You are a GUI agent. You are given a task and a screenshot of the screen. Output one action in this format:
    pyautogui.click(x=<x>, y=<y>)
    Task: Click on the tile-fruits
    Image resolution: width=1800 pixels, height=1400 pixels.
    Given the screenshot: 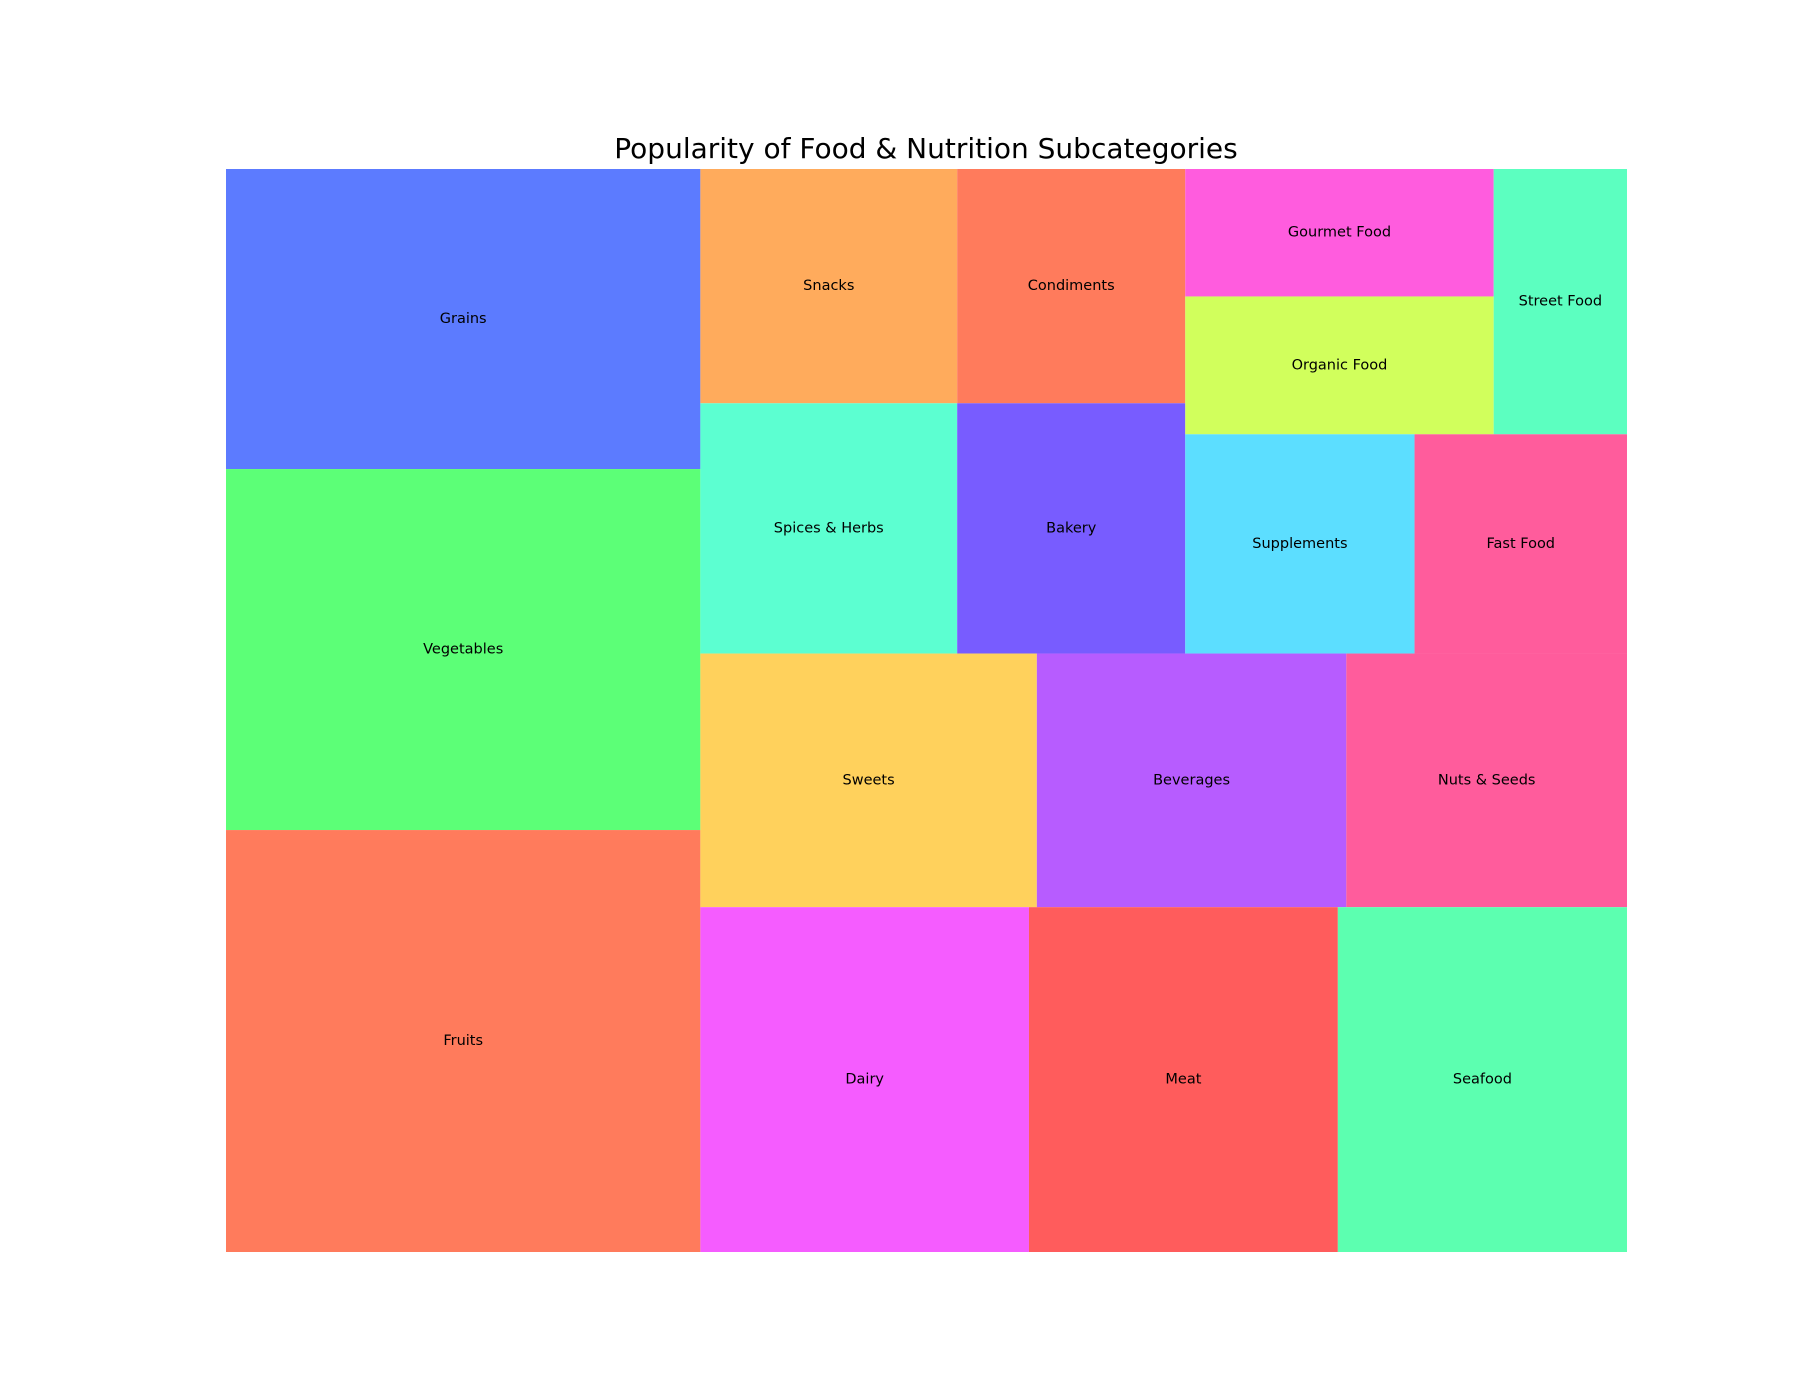 What is the action you would take?
    pyautogui.click(x=463, y=1041)
    